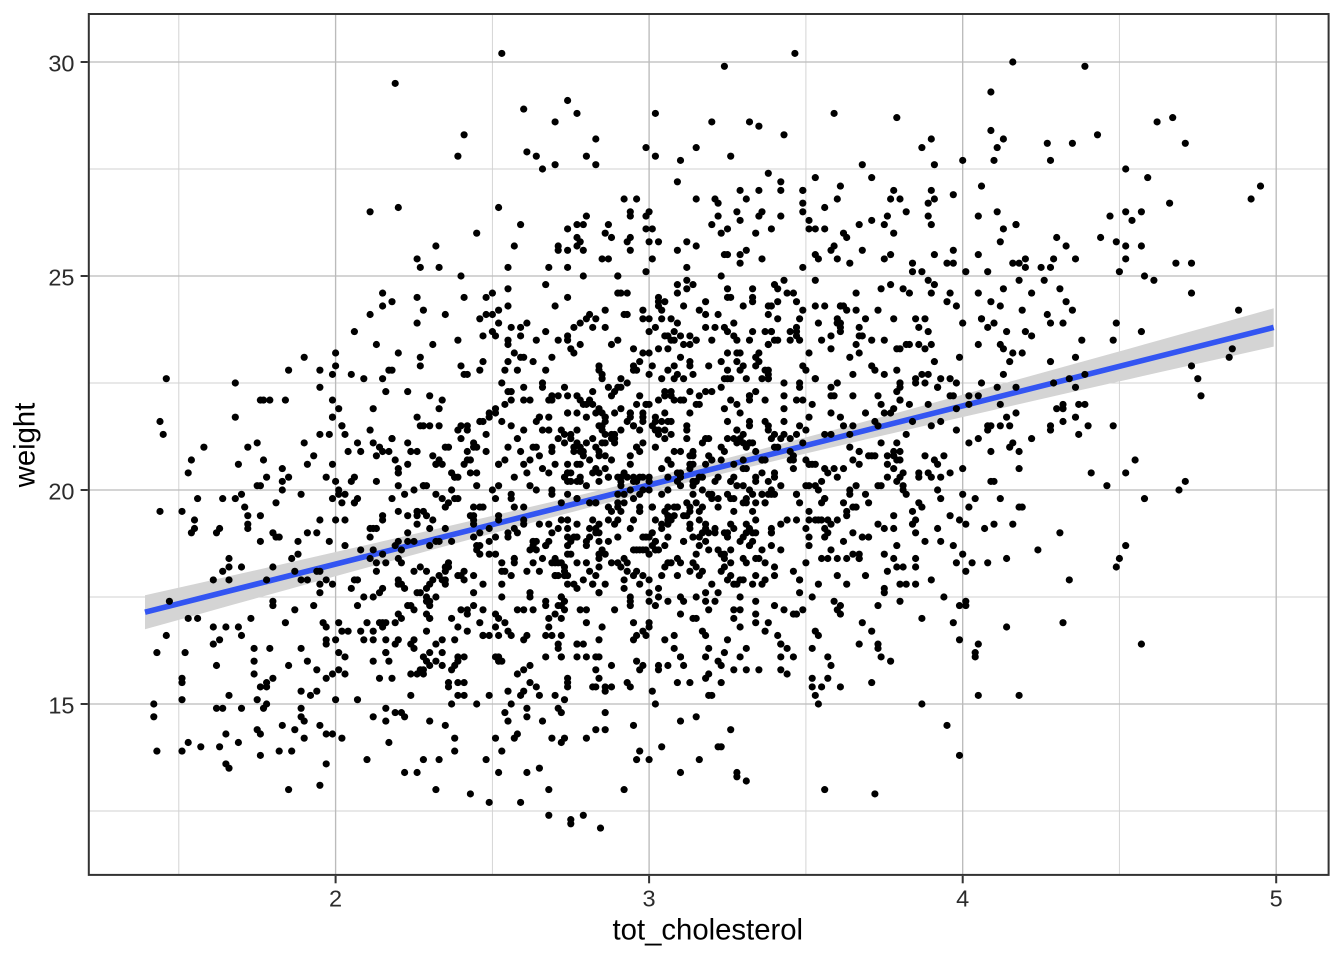 This screenshot has width=1344, height=960. Describe the element at coordinates (61, 491) in the screenshot. I see `svg-text: 20` at that location.